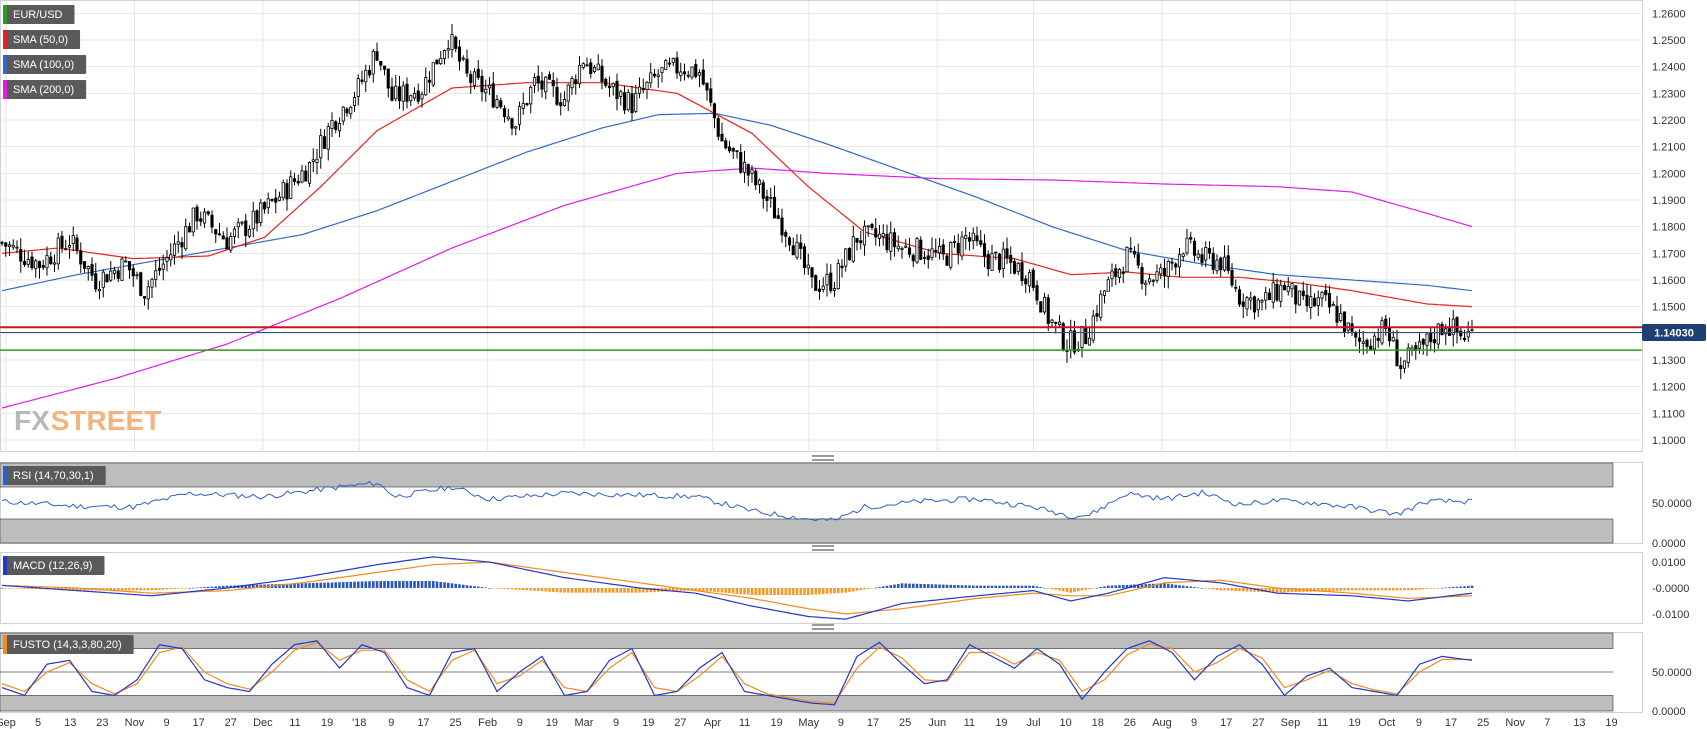 This screenshot has width=1707, height=729. What do you see at coordinates (823, 627) in the screenshot?
I see `panel-resize-handle` at bounding box center [823, 627].